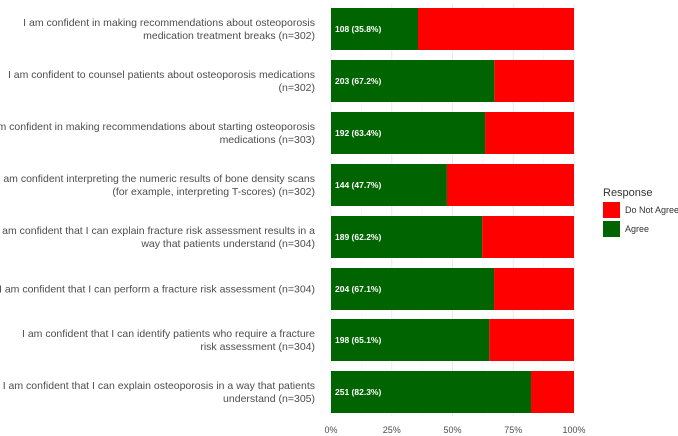 Image resolution: width=678 pixels, height=436 pixels. I want to click on bar-label-3: 144 (47.7%), so click(358, 185).